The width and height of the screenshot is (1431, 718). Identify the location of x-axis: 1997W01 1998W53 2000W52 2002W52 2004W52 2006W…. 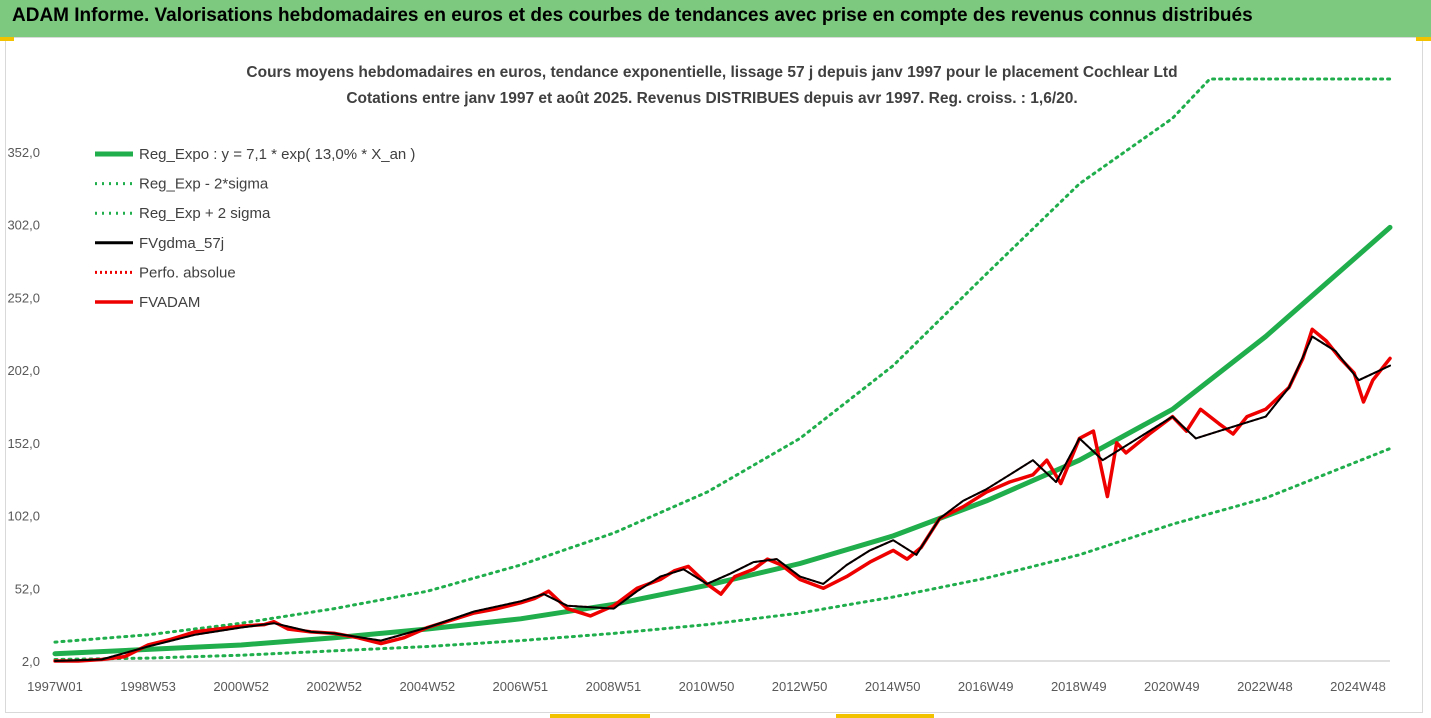
(708, 677).